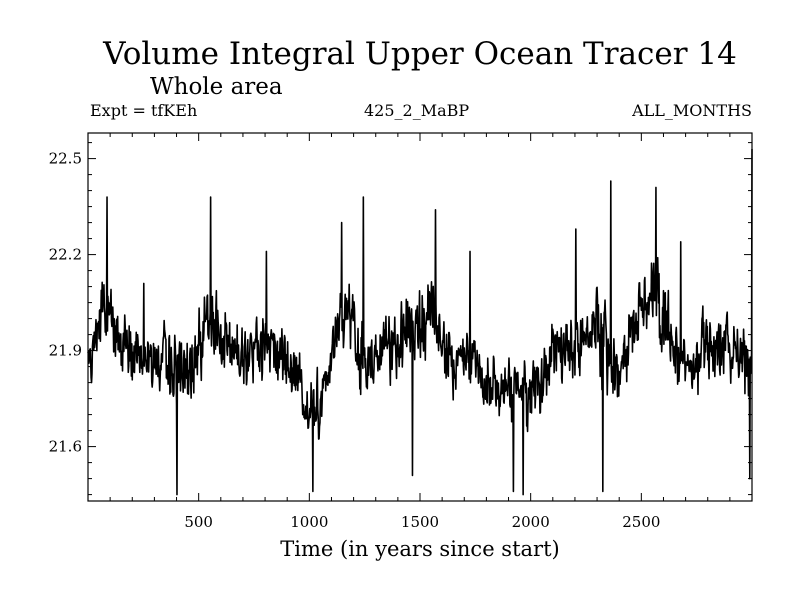  I want to click on experiment-label: Expt = tfKEh, so click(144, 110).